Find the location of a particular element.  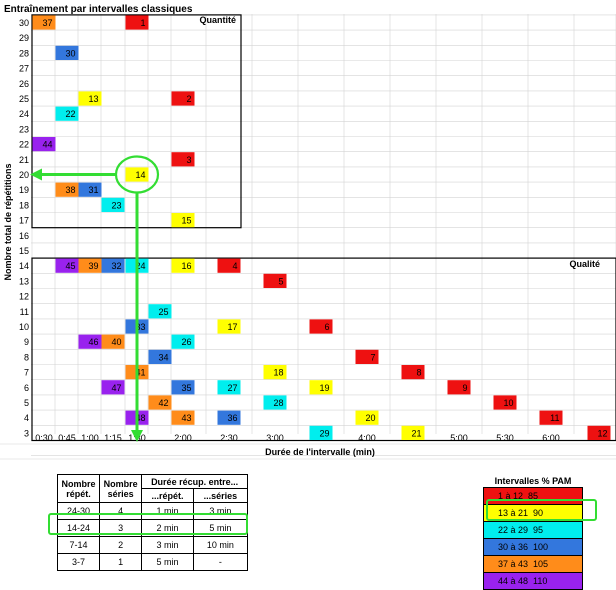

y-tick-label: 18 is located at coordinates (24, 205).